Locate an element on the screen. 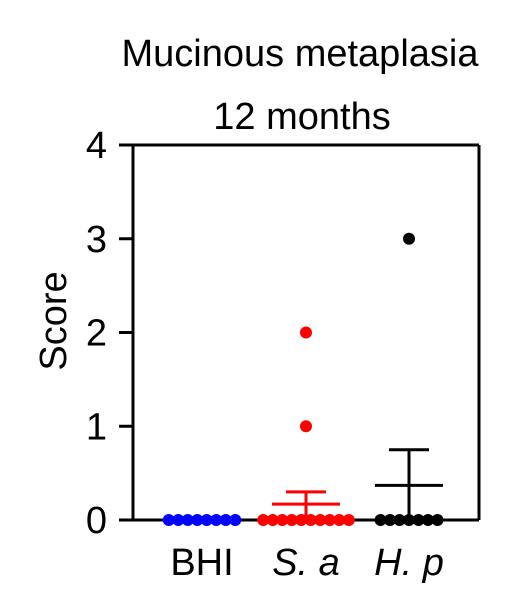 The width and height of the screenshot is (514, 601). y-axis-label: Score is located at coordinates (54, 320).